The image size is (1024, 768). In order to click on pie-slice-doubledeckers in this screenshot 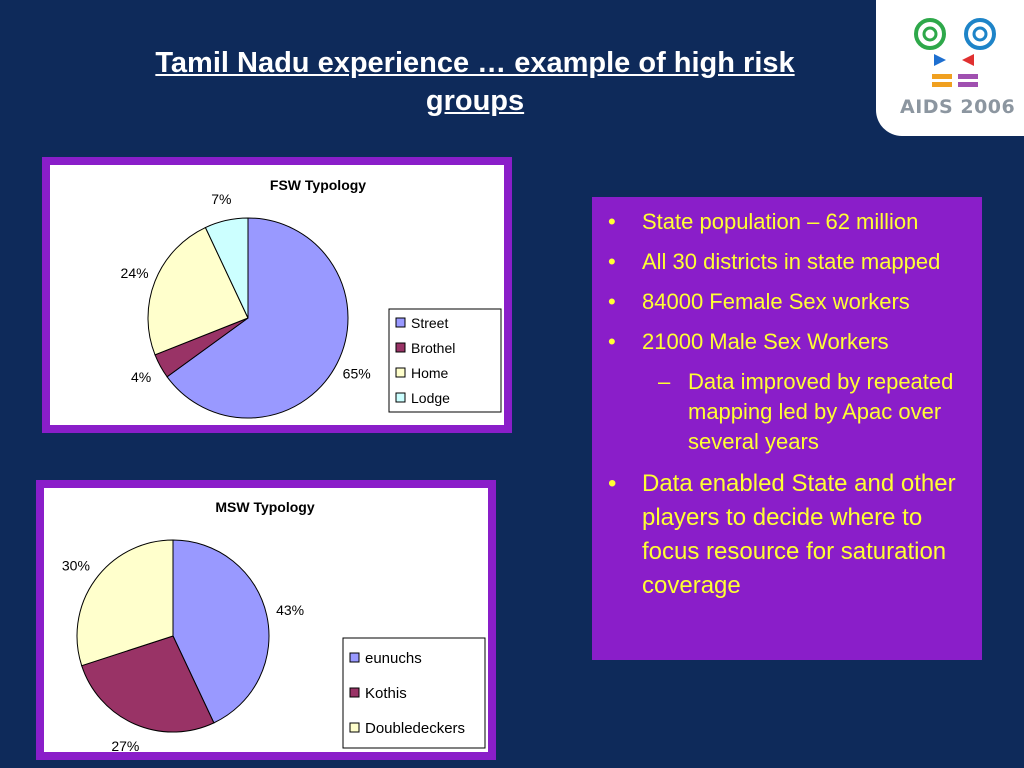, I will do `click(125, 603)`.